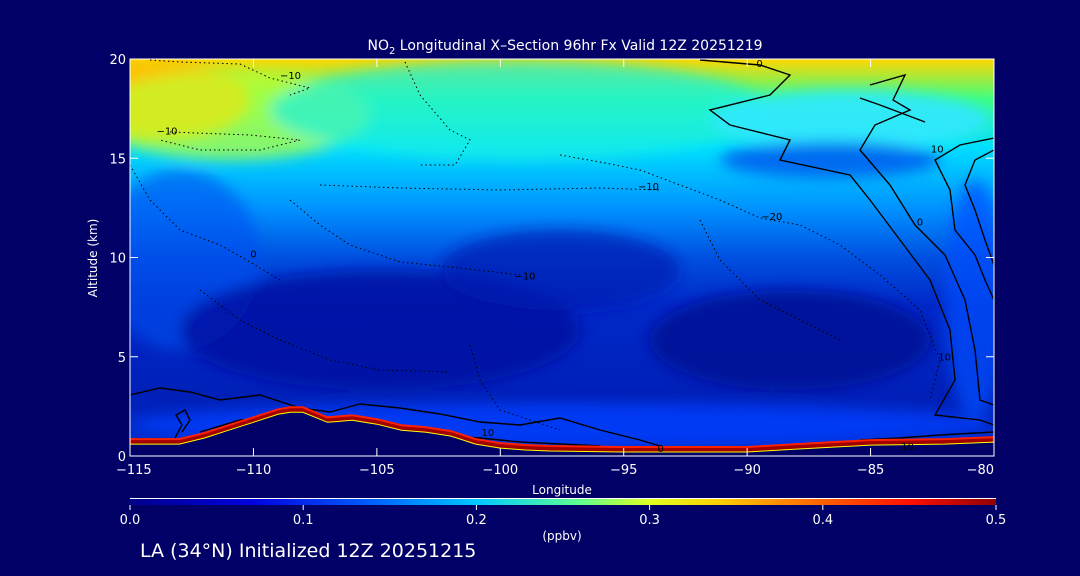 The height and width of the screenshot is (576, 1080). What do you see at coordinates (830, 160) in the screenshot?
I see `right-blue-band` at bounding box center [830, 160].